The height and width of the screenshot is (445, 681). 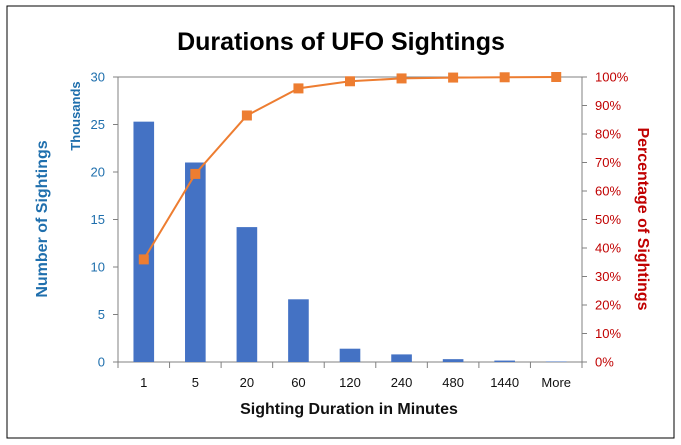 I want to click on x-tick-label: 1440, so click(x=504, y=382).